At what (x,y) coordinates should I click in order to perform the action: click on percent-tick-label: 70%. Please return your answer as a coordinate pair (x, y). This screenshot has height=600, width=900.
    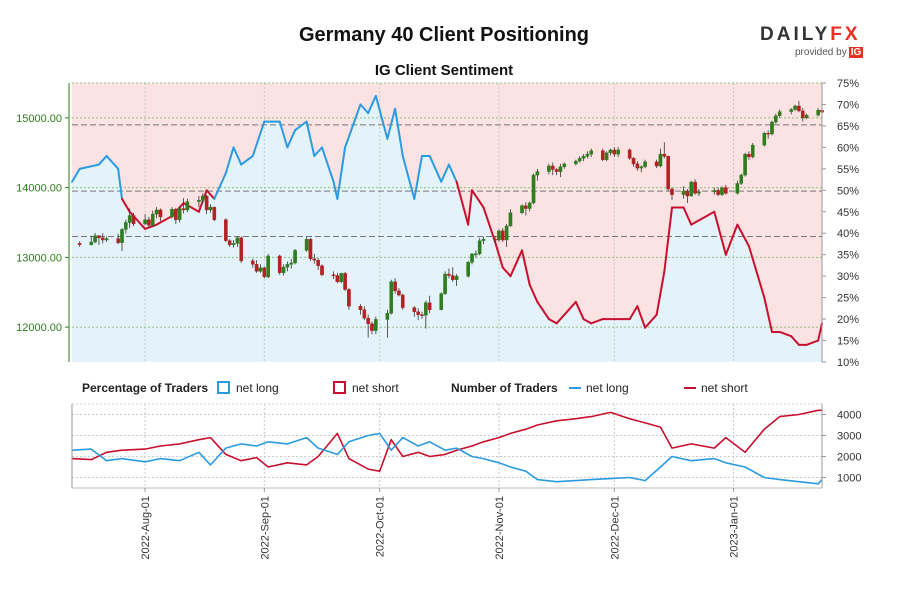
    Looking at the image, I should click on (848, 105).